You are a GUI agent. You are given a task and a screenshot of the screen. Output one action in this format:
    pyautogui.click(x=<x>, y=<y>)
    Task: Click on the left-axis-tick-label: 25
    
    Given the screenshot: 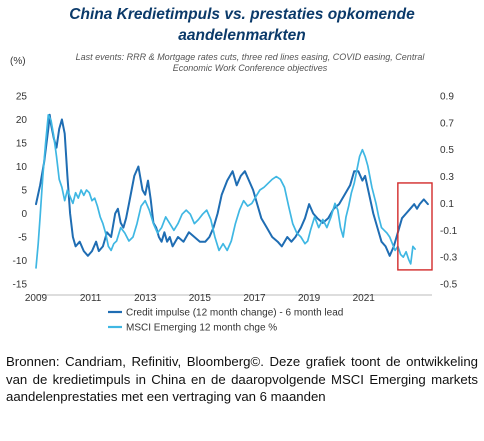 What is the action you would take?
    pyautogui.click(x=22, y=97)
    